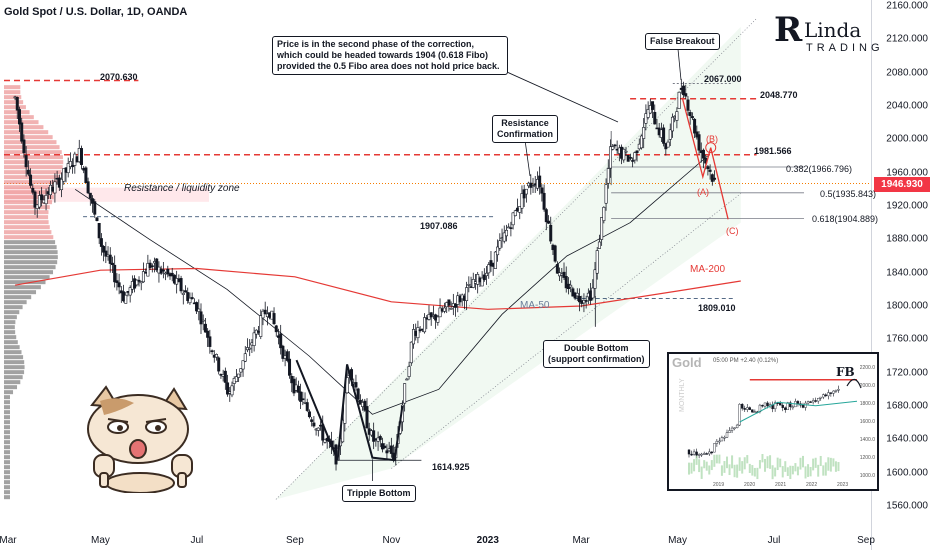  I want to click on inset-fb-arrow, so click(854, 383).